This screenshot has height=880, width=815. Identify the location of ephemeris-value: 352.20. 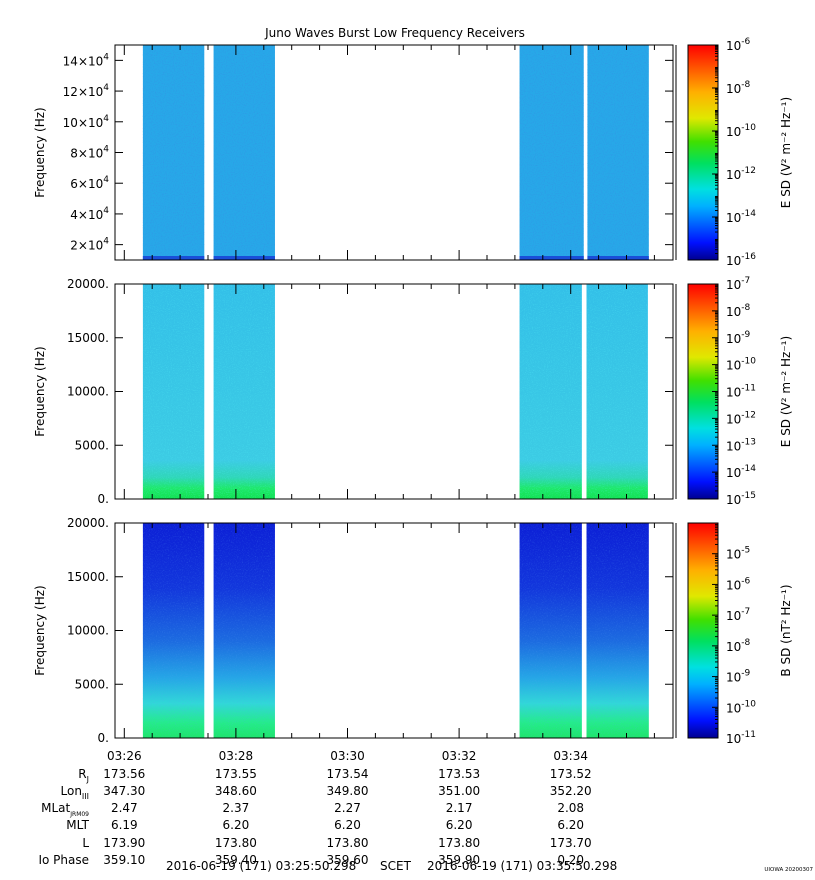
(571, 791).